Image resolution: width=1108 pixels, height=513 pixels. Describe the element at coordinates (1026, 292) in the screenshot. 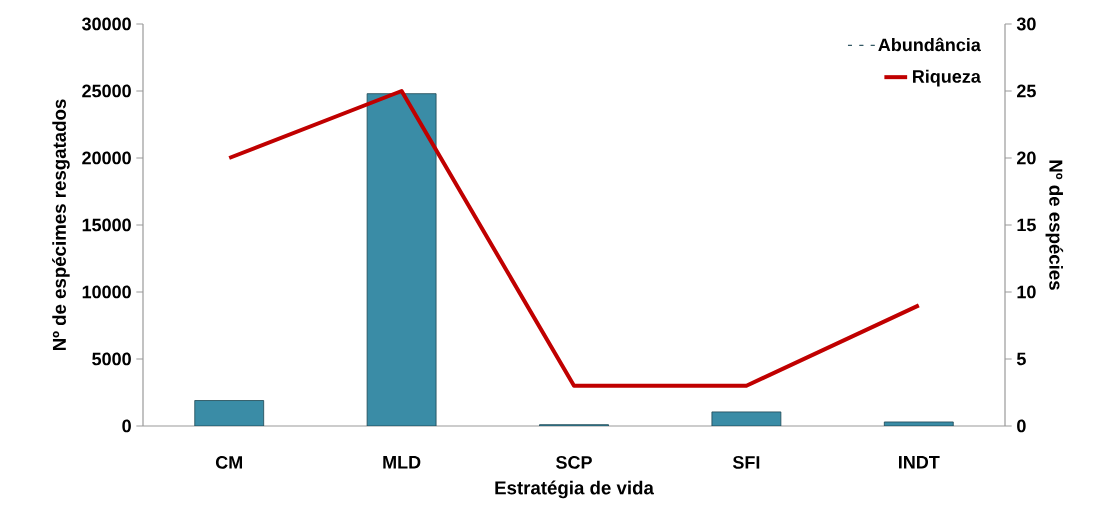

I see `y2-tick-label: 10` at that location.